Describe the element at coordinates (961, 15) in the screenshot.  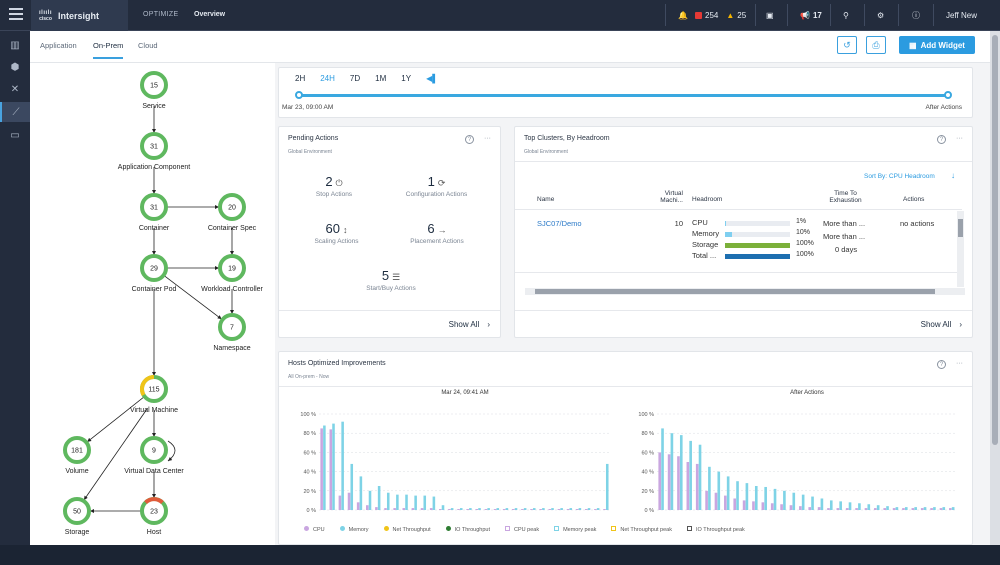
I see `user-menu: Jeff New` at that location.